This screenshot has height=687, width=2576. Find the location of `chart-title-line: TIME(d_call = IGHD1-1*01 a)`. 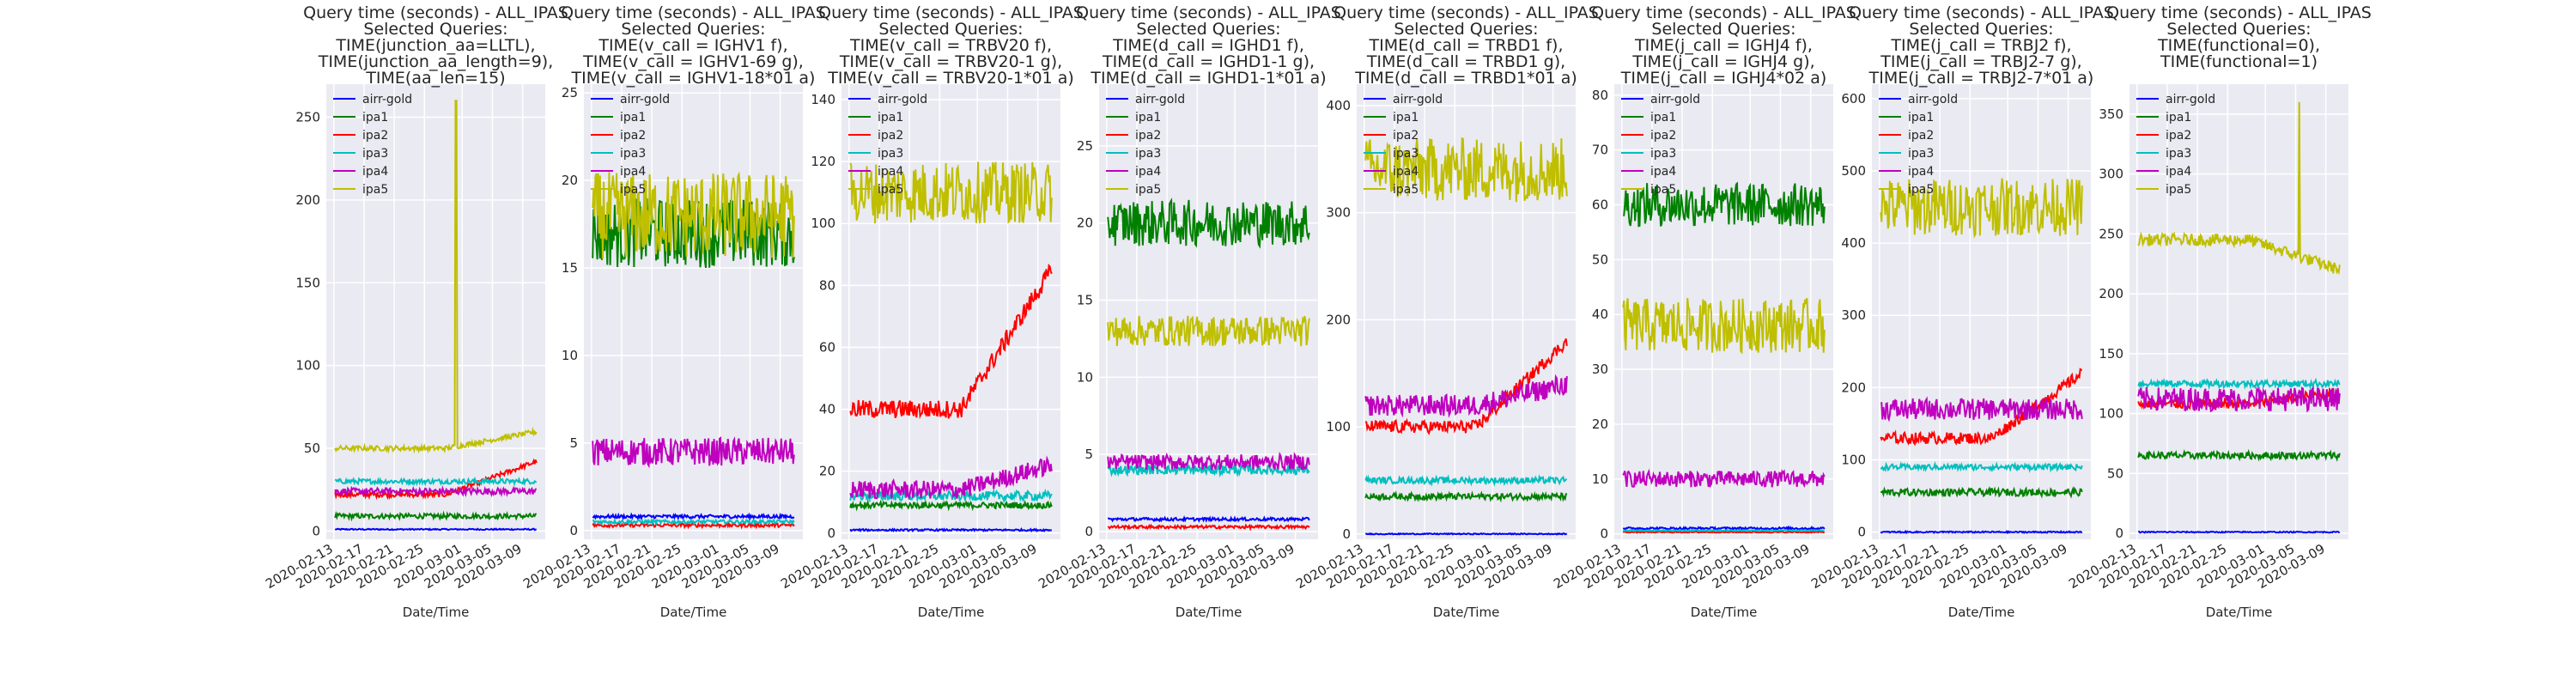

chart-title-line: TIME(d_call = IGHD1-1*01 a) is located at coordinates (1208, 78).